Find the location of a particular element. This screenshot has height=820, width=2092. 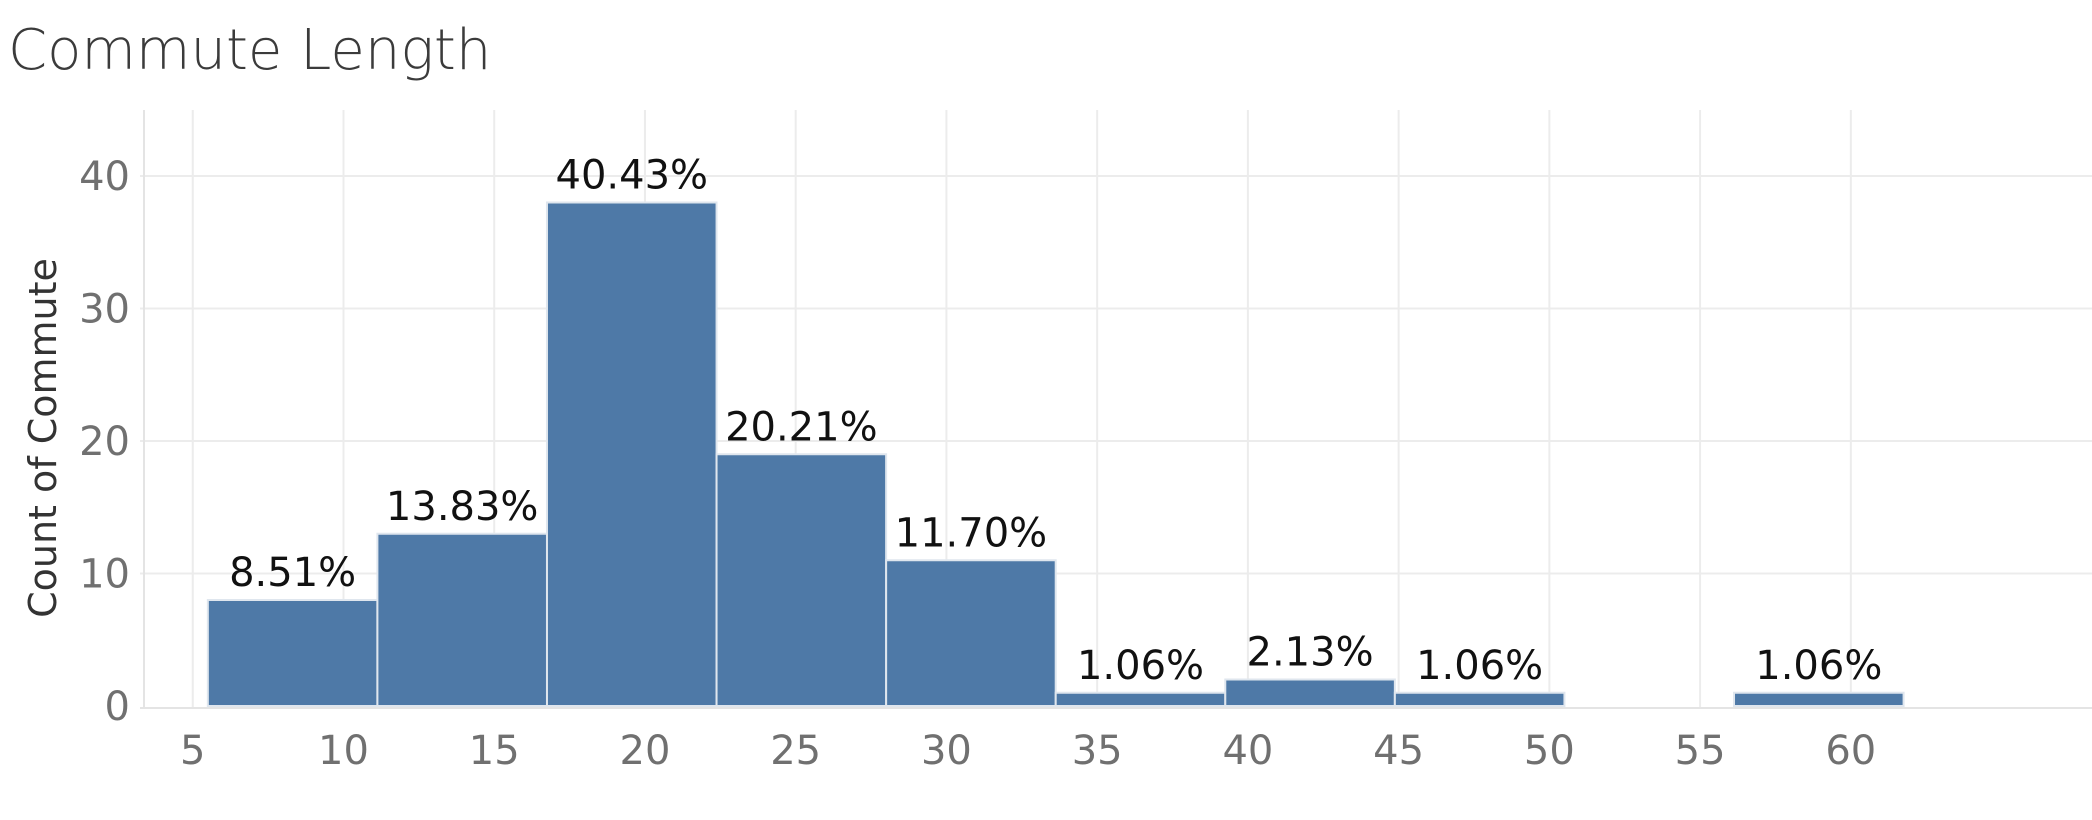

data-label: 11.70% is located at coordinates (971, 533).